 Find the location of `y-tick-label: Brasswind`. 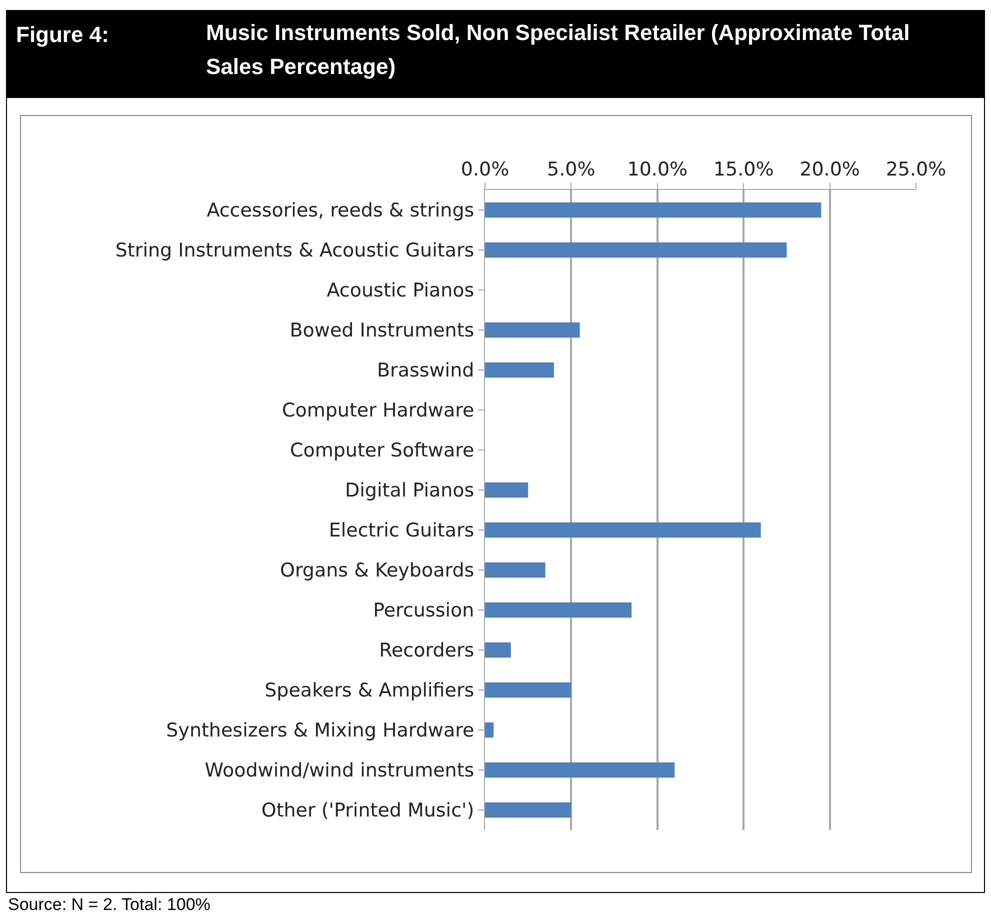

y-tick-label: Brasswind is located at coordinates (425, 371).